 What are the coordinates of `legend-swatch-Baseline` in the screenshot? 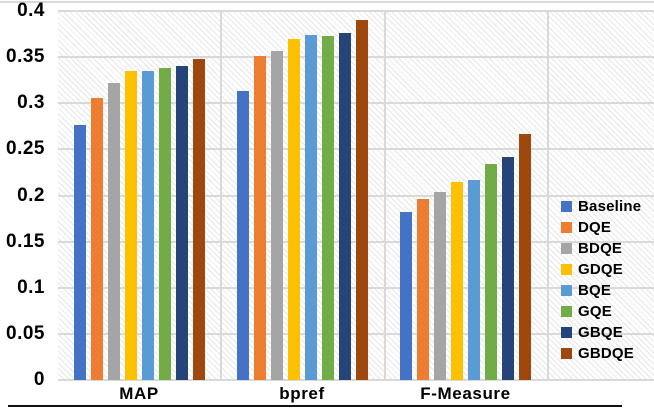 It's located at (566, 206).